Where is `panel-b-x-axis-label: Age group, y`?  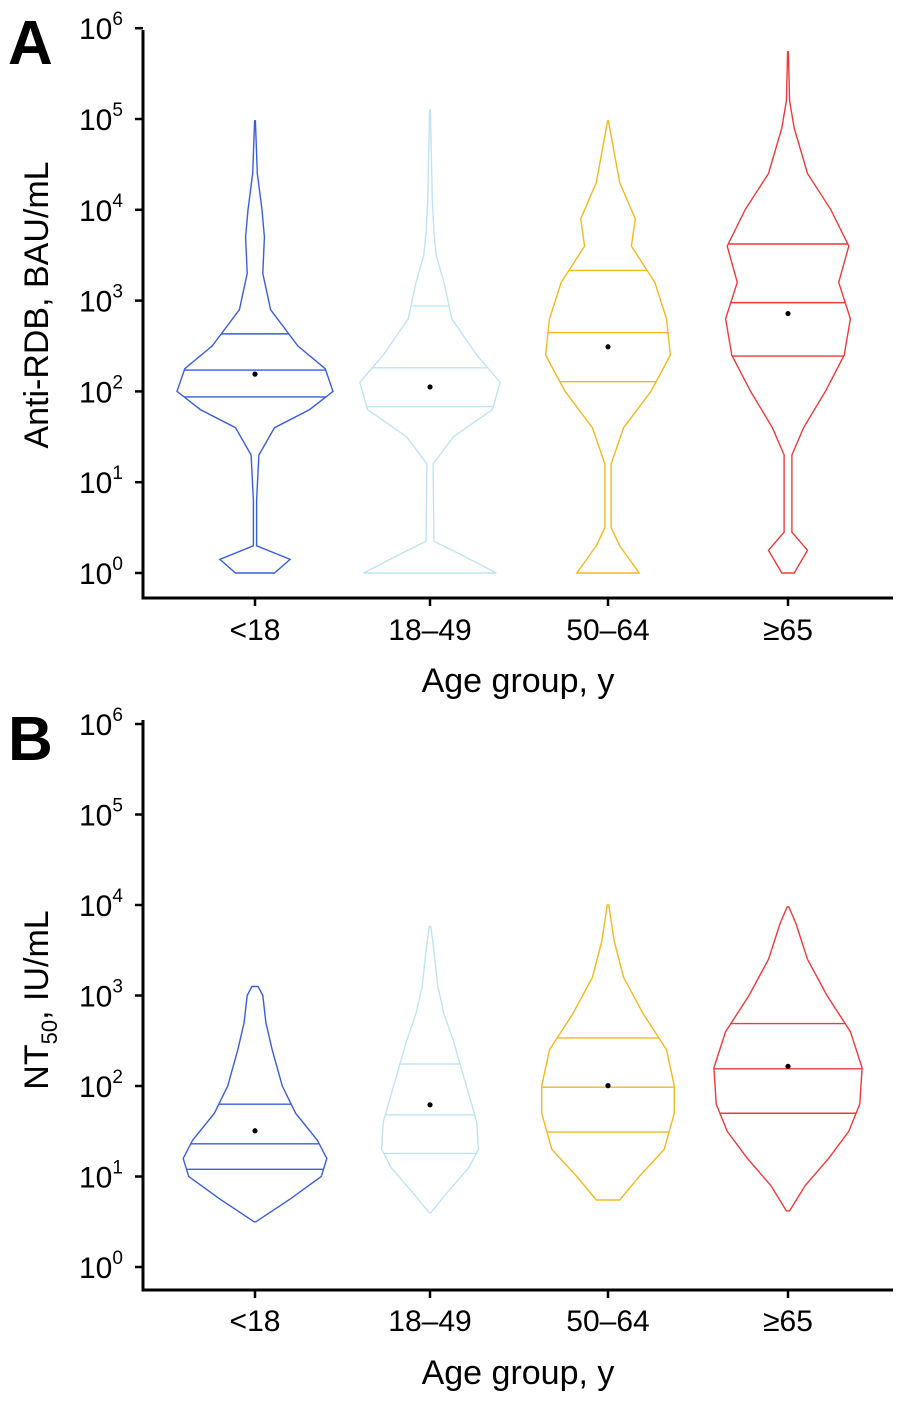
panel-b-x-axis-label: Age group, y is located at coordinates (518, 1373).